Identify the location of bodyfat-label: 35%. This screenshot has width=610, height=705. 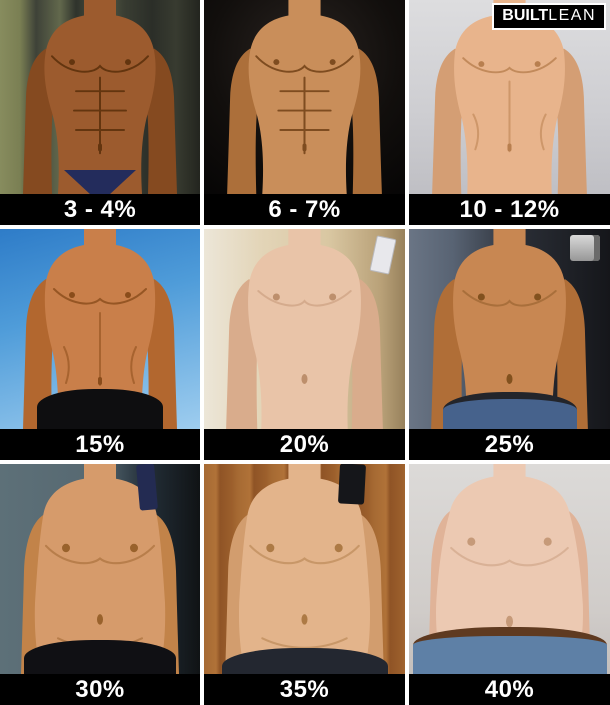
(304, 689).